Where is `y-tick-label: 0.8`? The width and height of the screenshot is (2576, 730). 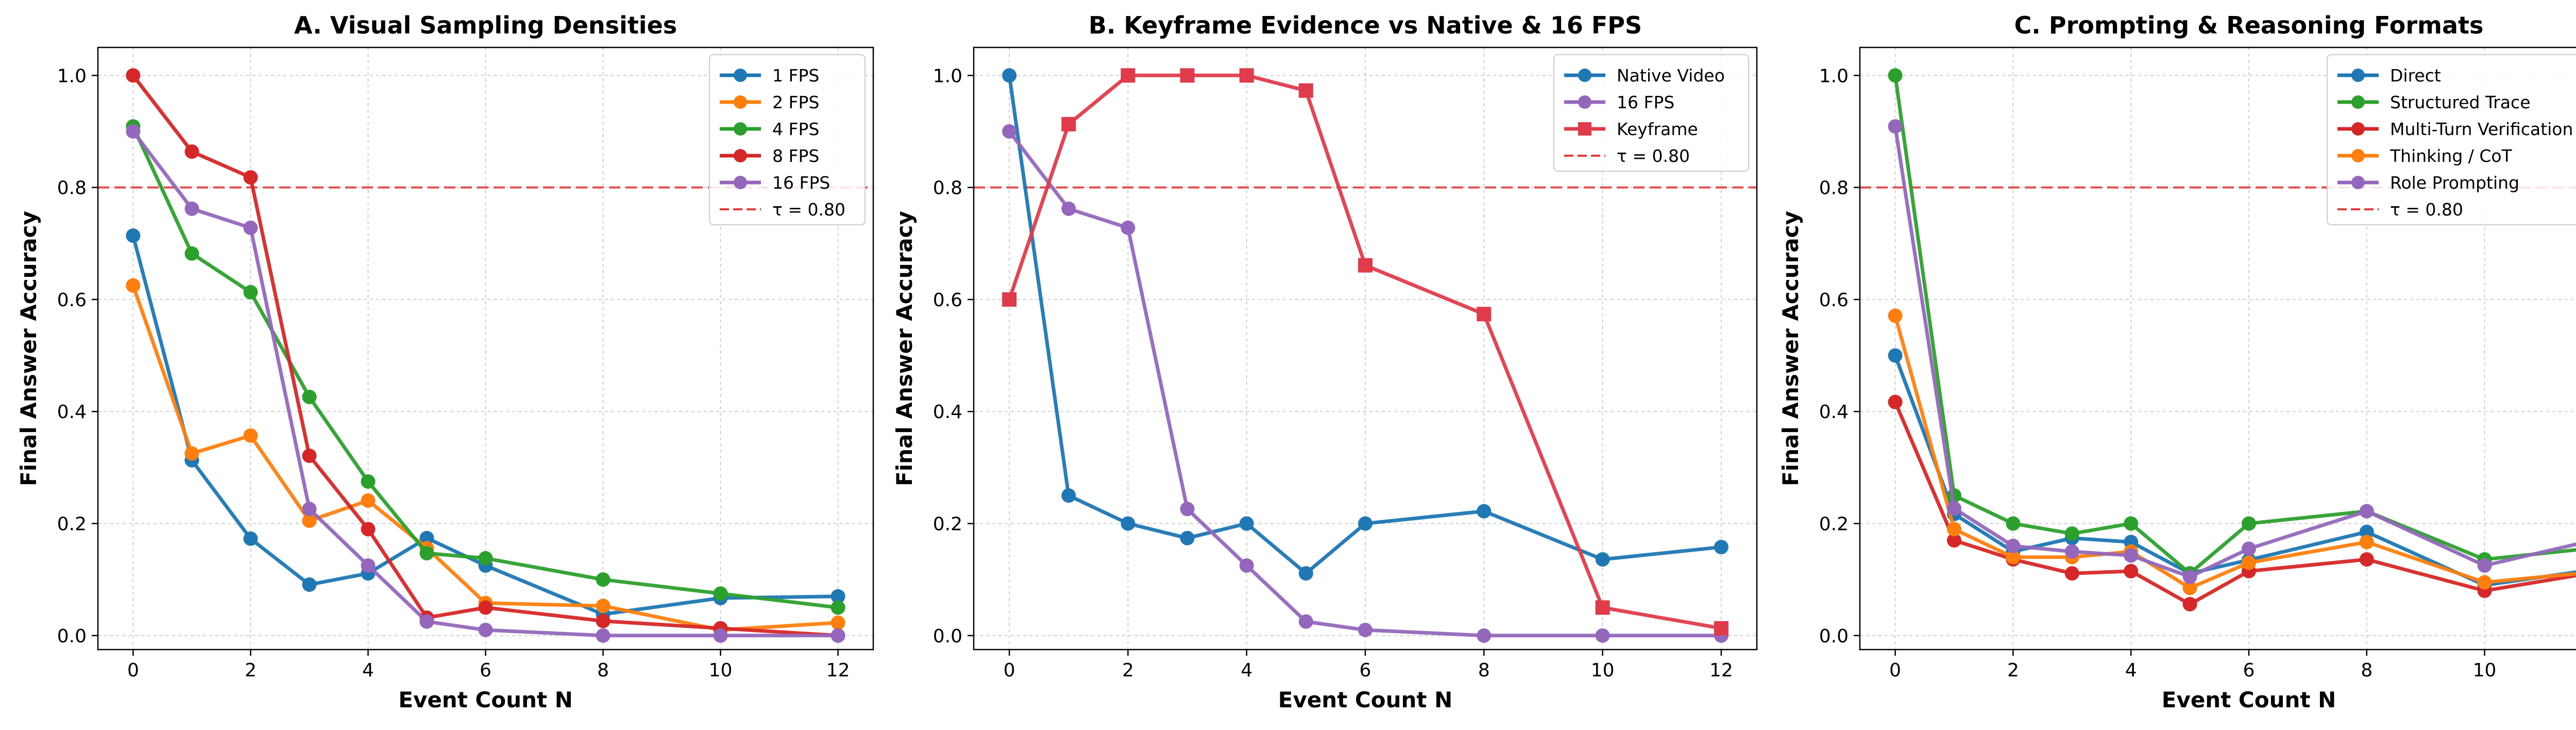
y-tick-label: 0.8 is located at coordinates (72, 189).